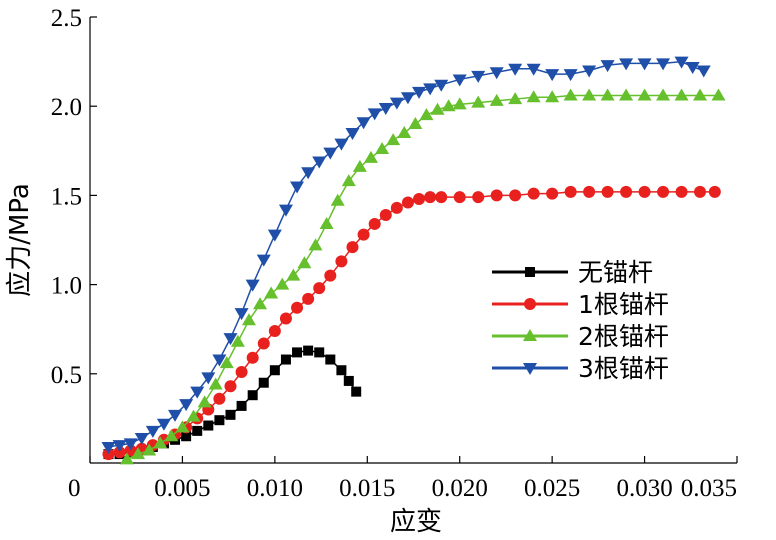 The width and height of the screenshot is (776, 540). I want to click on x-tick-label: 0.005, so click(182, 488).